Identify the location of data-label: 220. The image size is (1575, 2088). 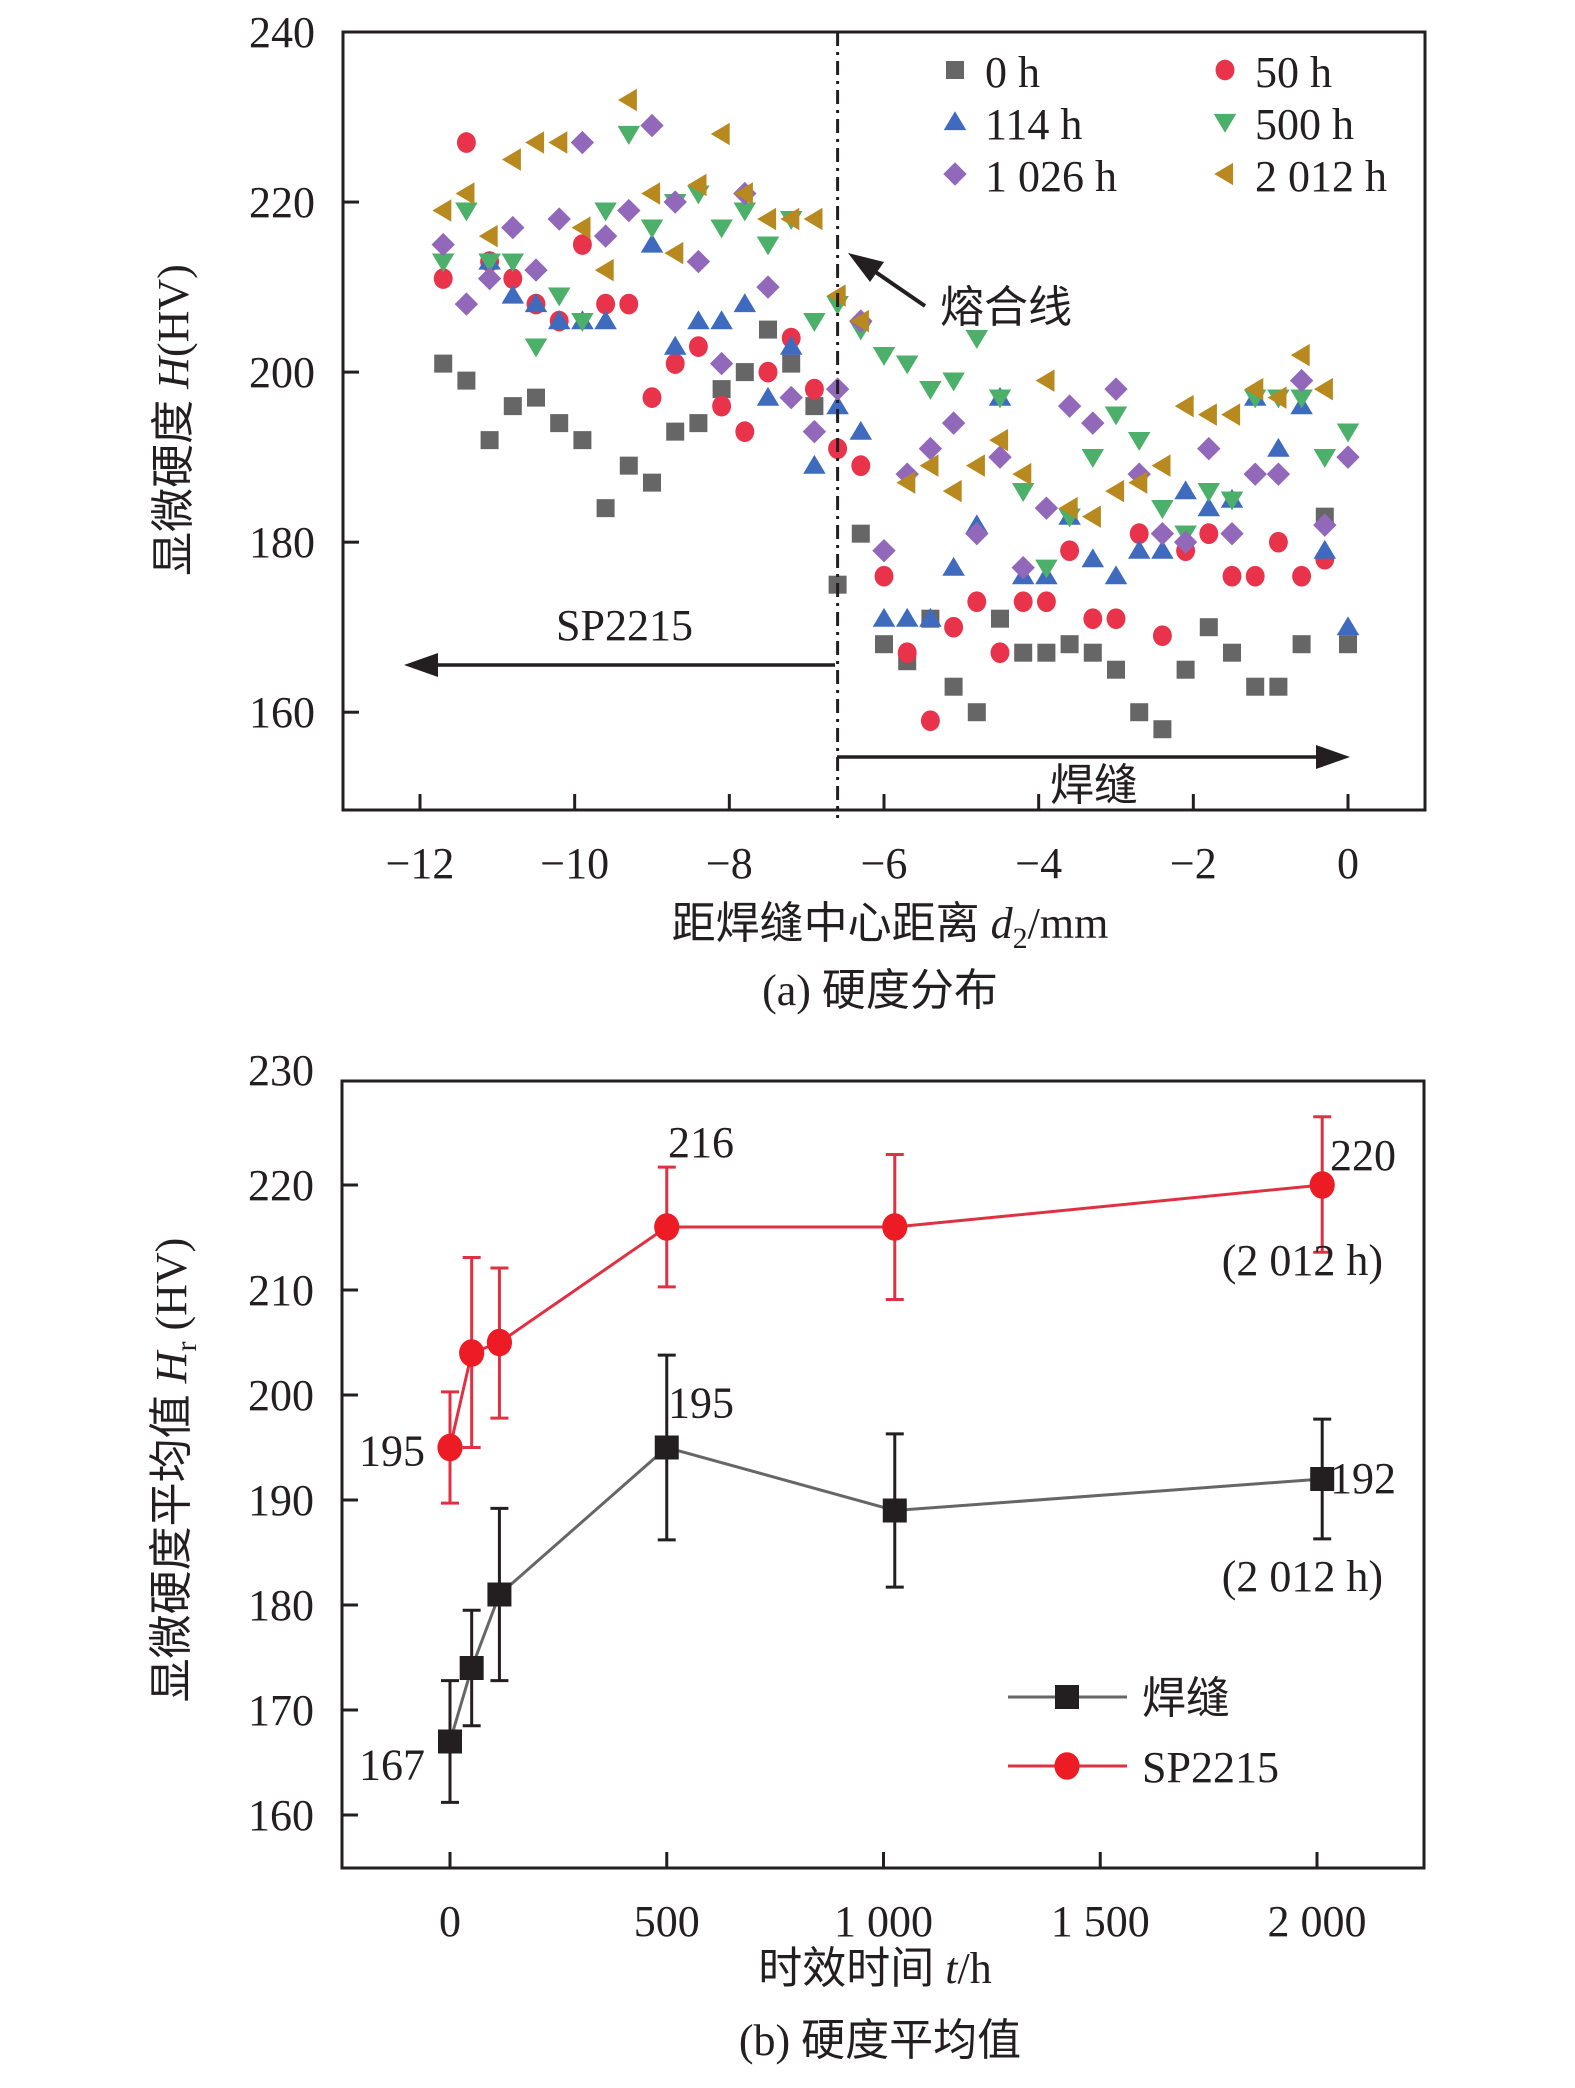
(1363, 1155).